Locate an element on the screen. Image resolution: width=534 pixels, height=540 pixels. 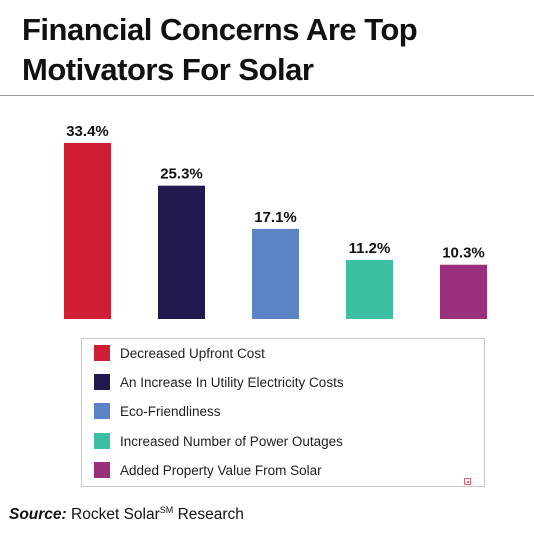
title-divider is located at coordinates (267, 95).